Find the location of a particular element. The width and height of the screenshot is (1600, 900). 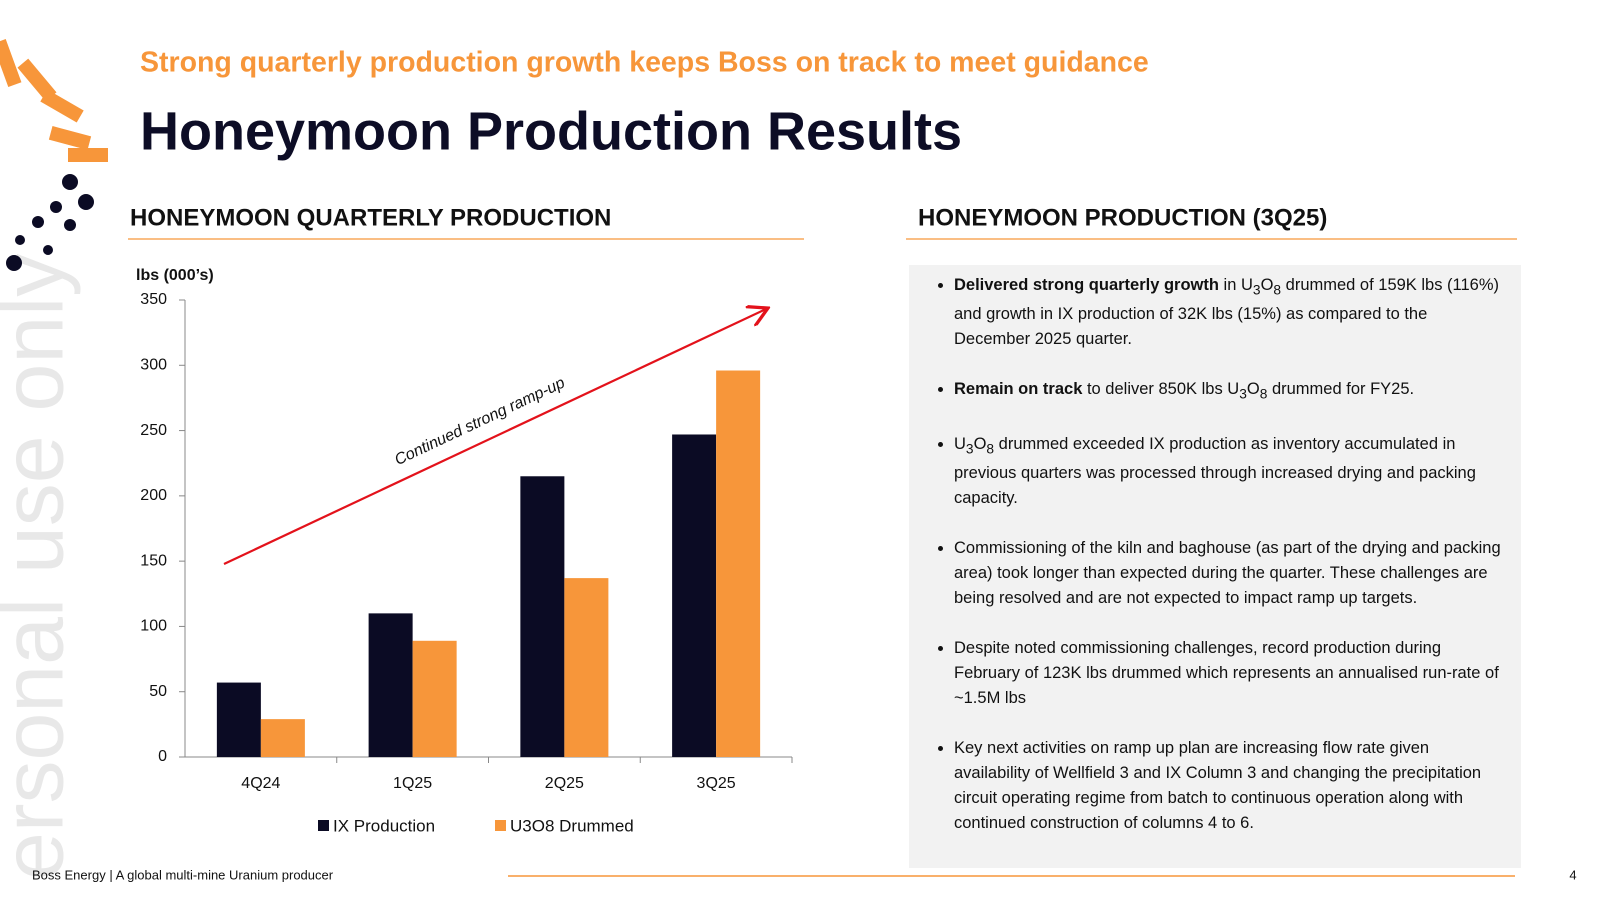

bullet-text: Remain on track is located at coordinates (1018, 389).